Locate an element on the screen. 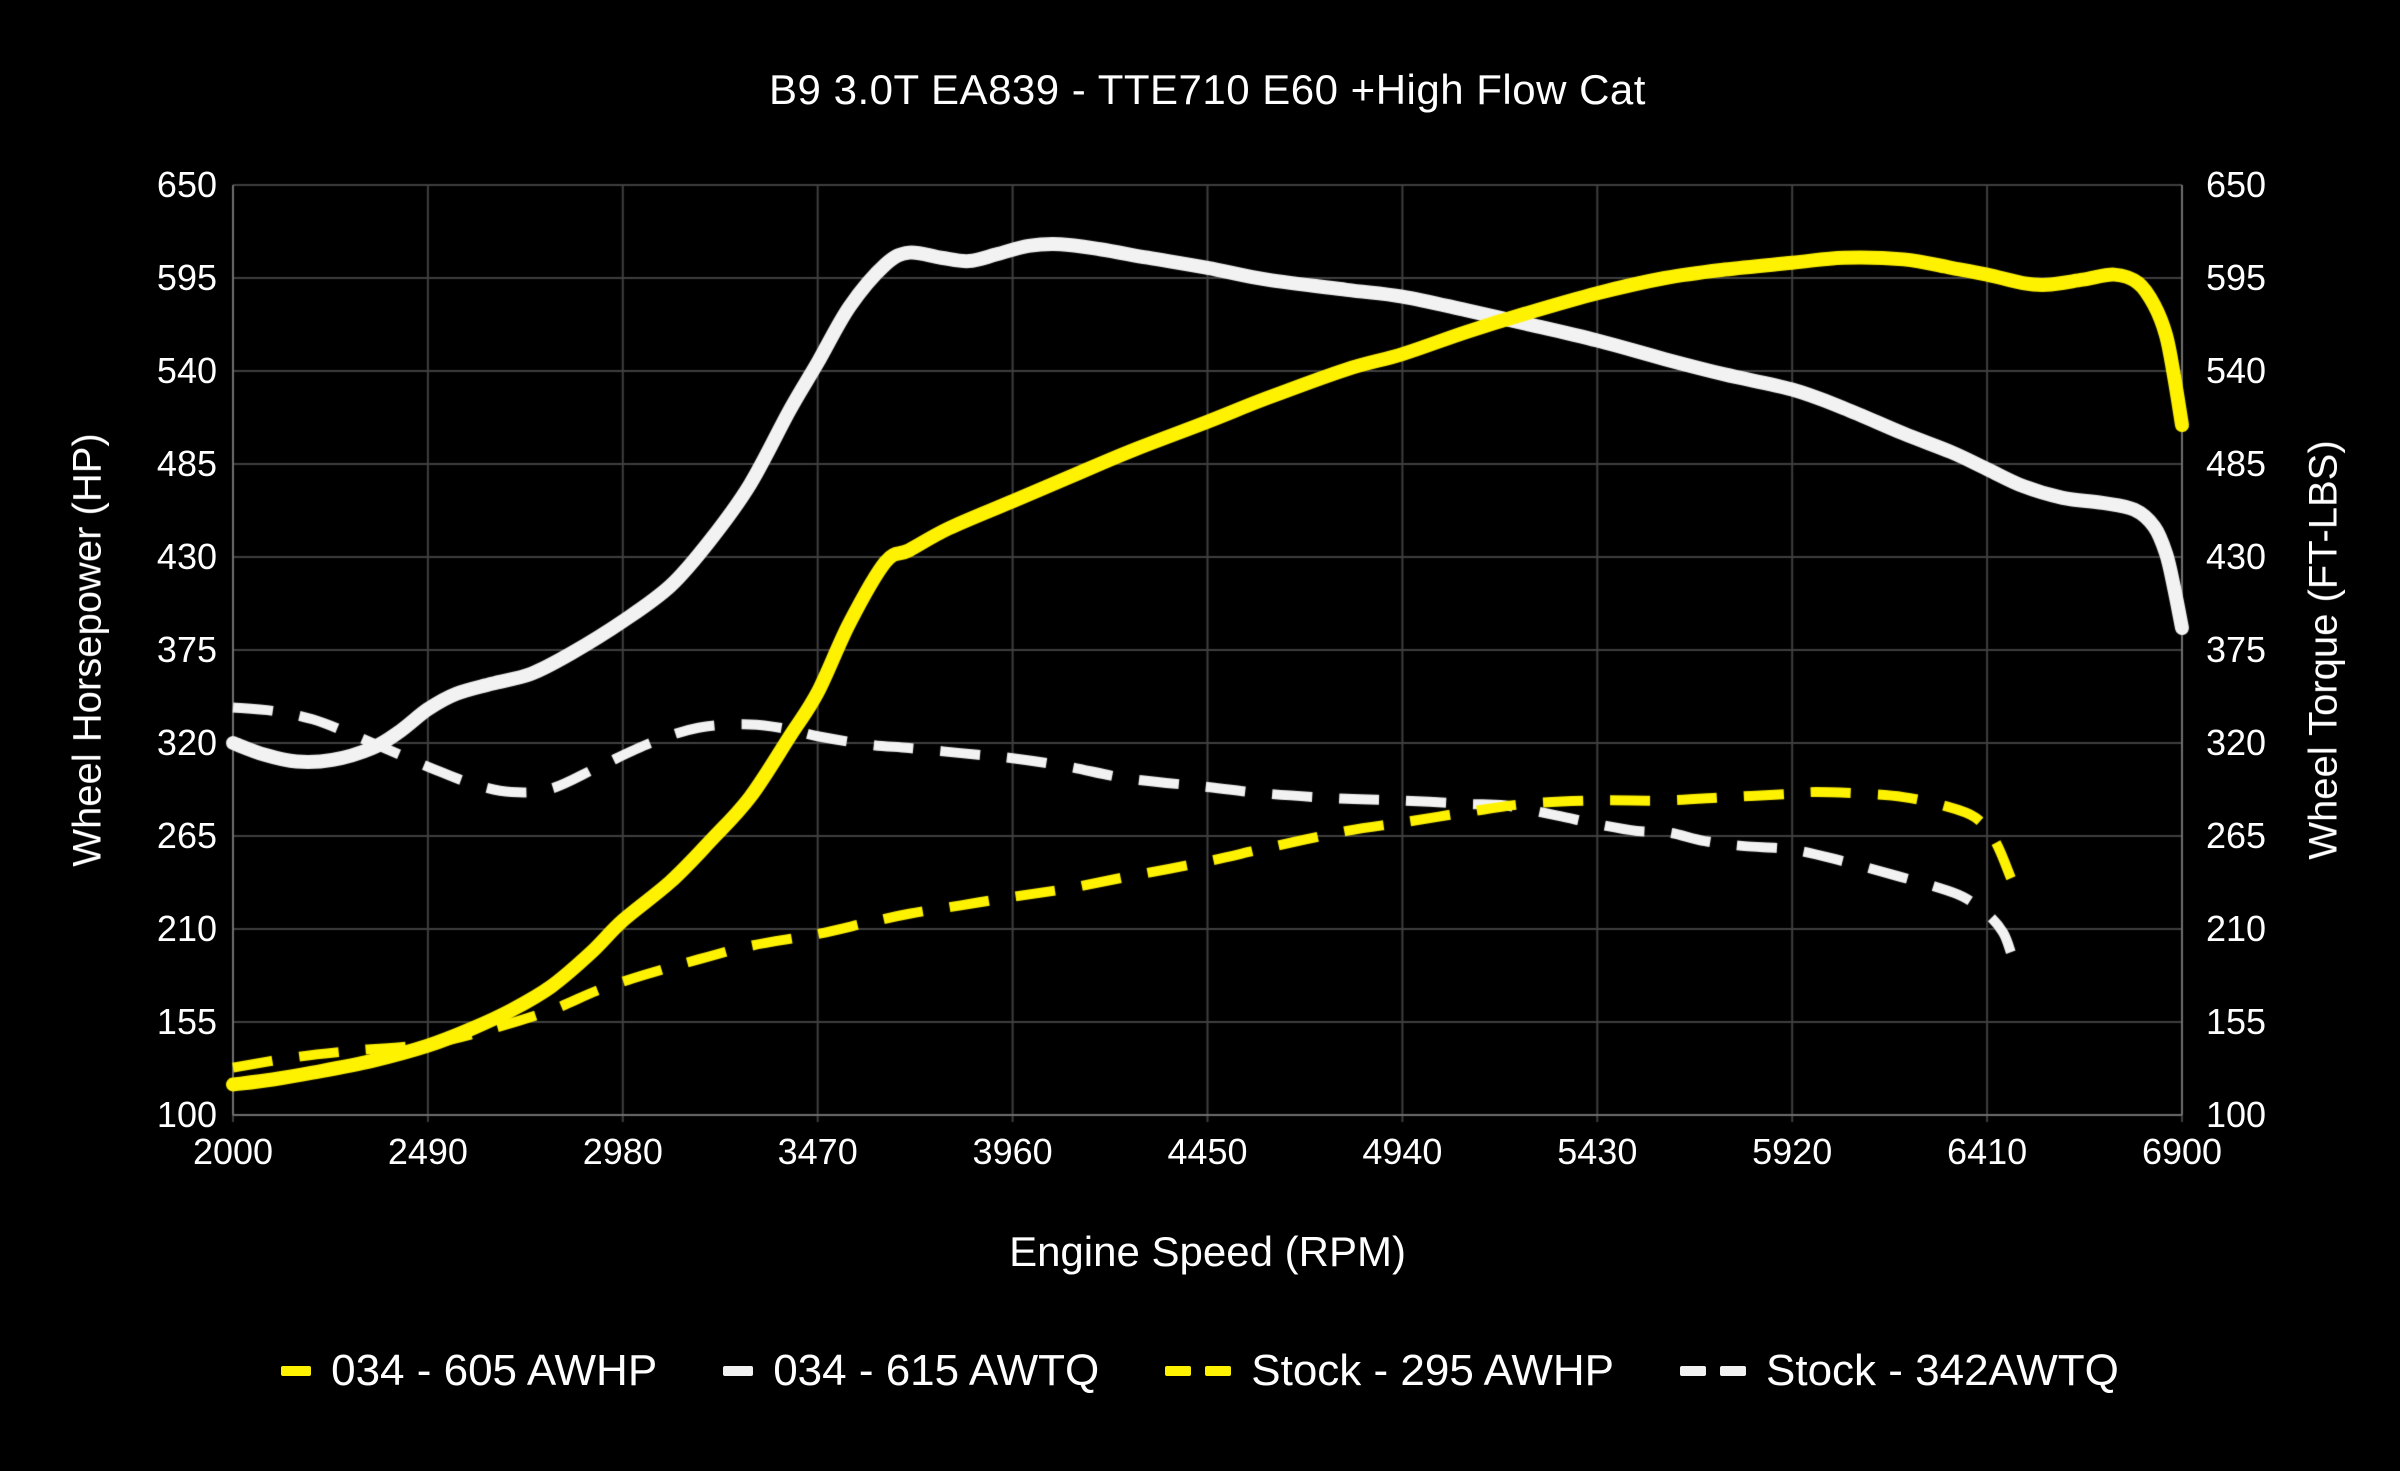 Image resolution: width=2400 pixels, height=1471 pixels. legend-label: 034 - 605 AWHP is located at coordinates (494, 1370).